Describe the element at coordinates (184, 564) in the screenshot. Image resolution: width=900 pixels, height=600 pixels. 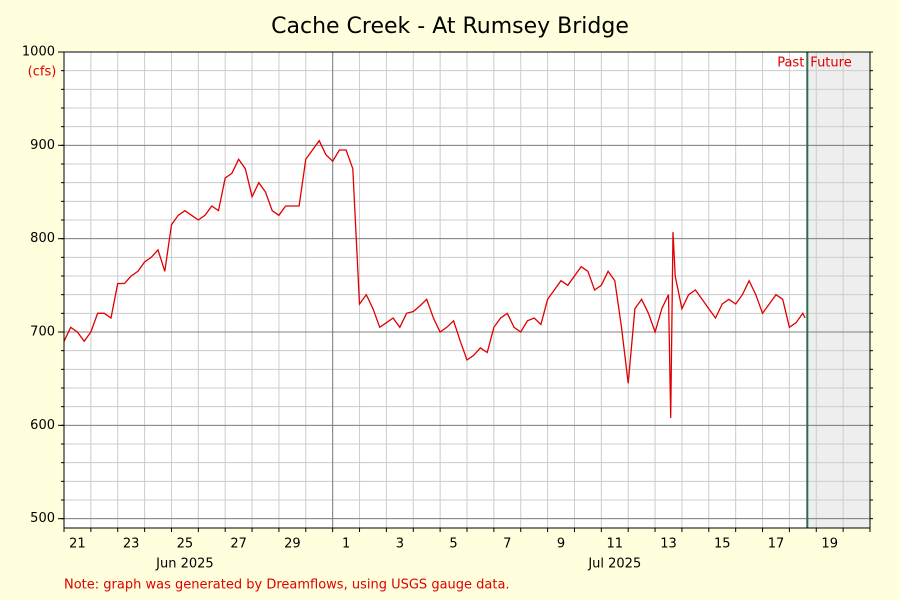
I see `month-label: Jun 2025` at that location.